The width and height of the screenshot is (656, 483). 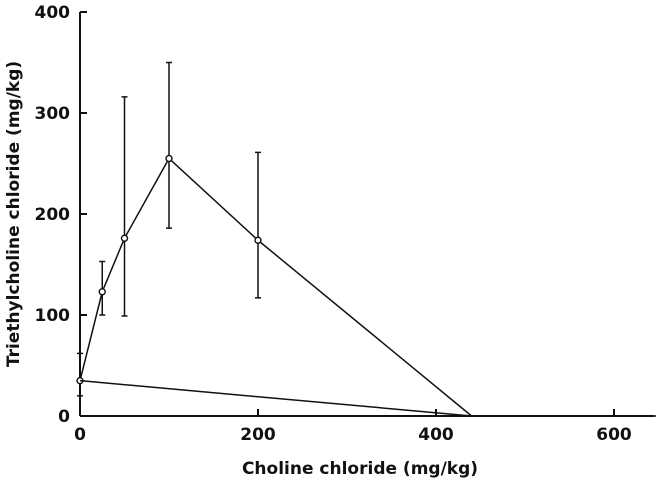 What do you see at coordinates (53, 114) in the screenshot?
I see `y-tick-label: 300` at bounding box center [53, 114].